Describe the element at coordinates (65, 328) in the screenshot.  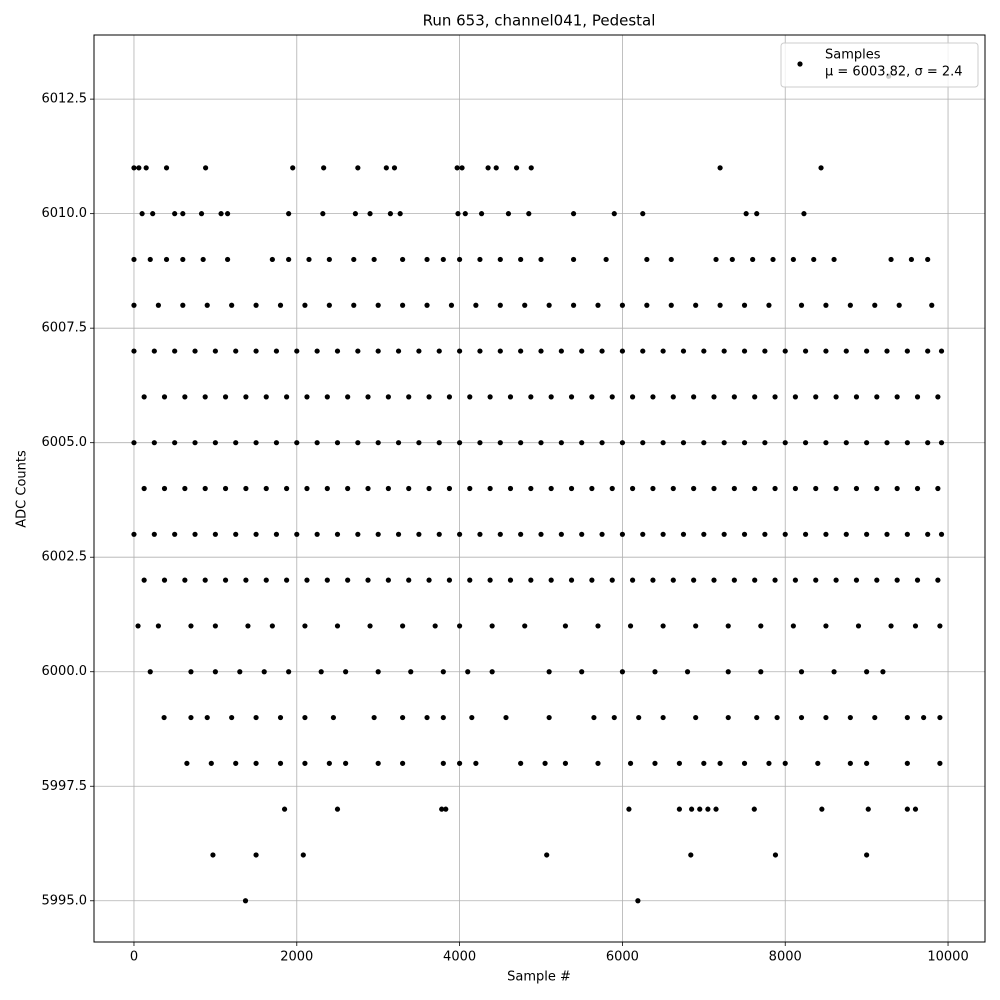
I see `y-tick-label: 6007.5` at that location.